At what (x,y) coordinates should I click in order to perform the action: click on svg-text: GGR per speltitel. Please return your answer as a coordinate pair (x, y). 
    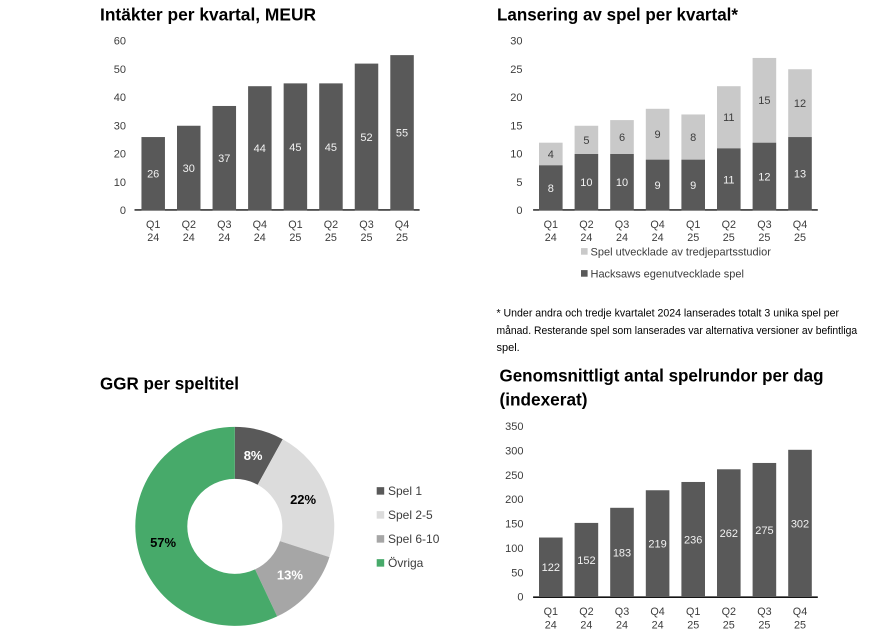
    Looking at the image, I should click on (169, 384).